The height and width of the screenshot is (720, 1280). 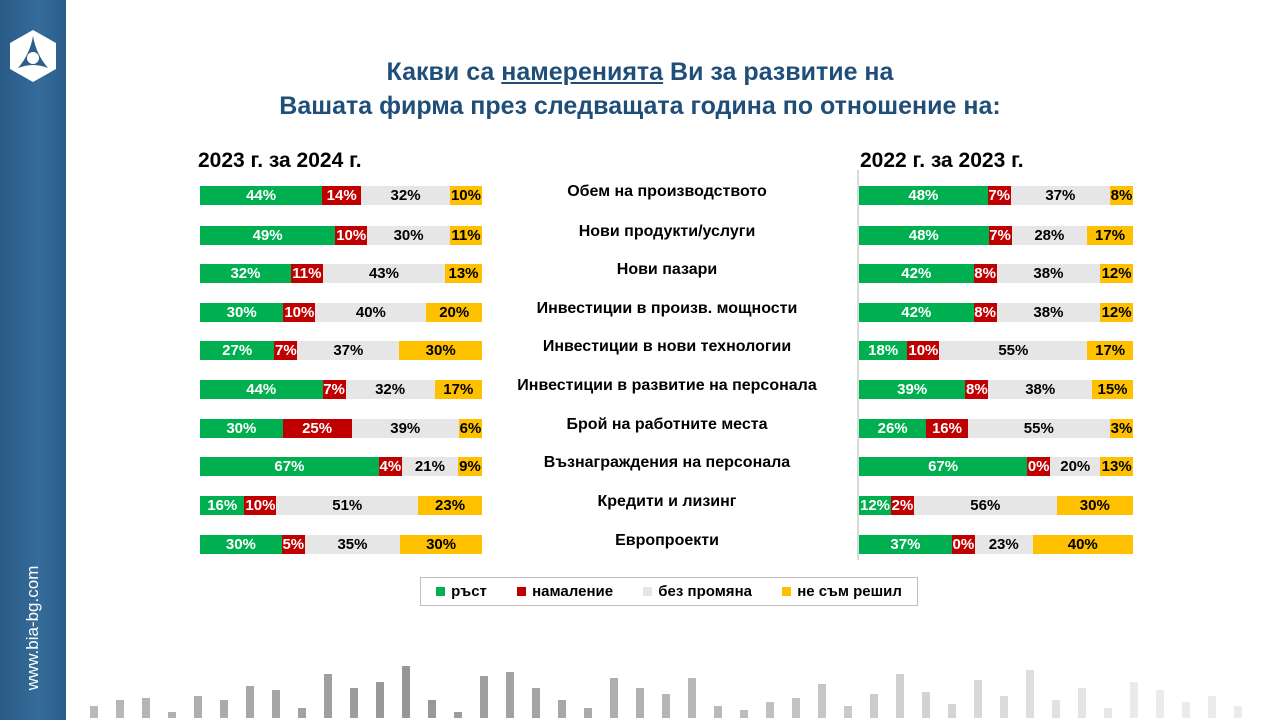 What do you see at coordinates (985, 273) in the screenshot?
I see `segment-decrease: 8%` at bounding box center [985, 273].